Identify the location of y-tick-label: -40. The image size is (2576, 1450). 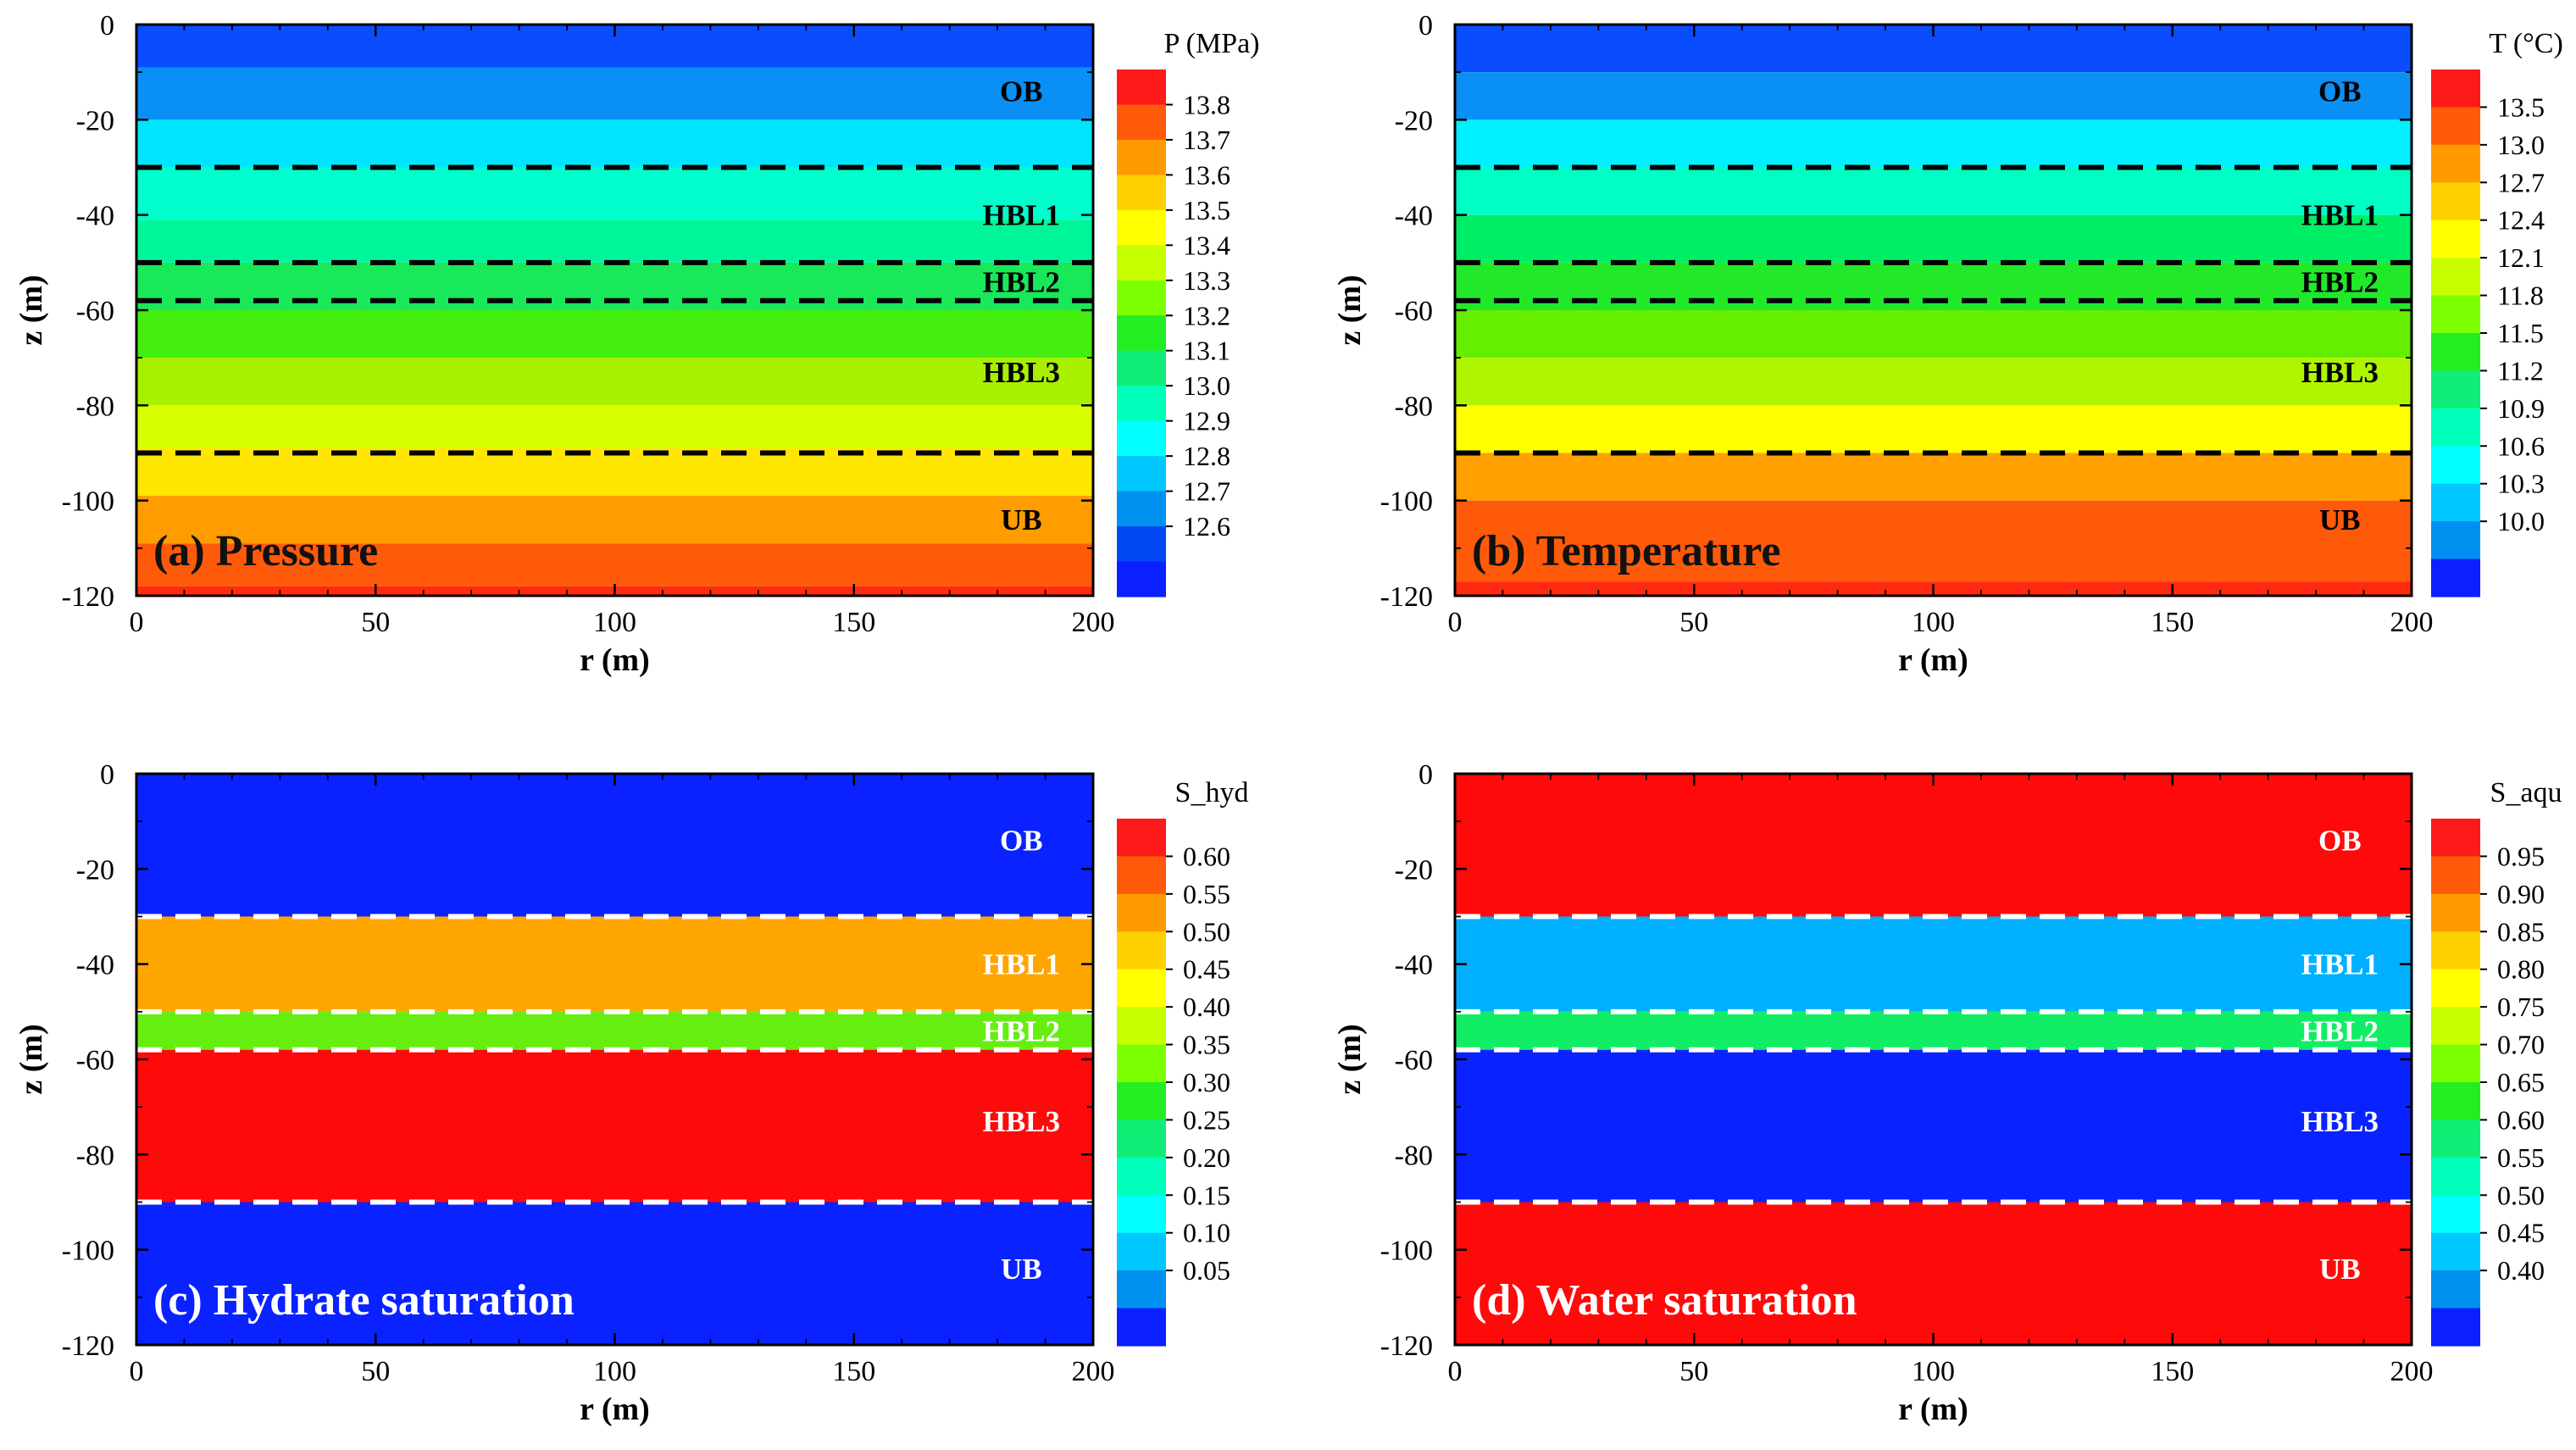
(1414, 216).